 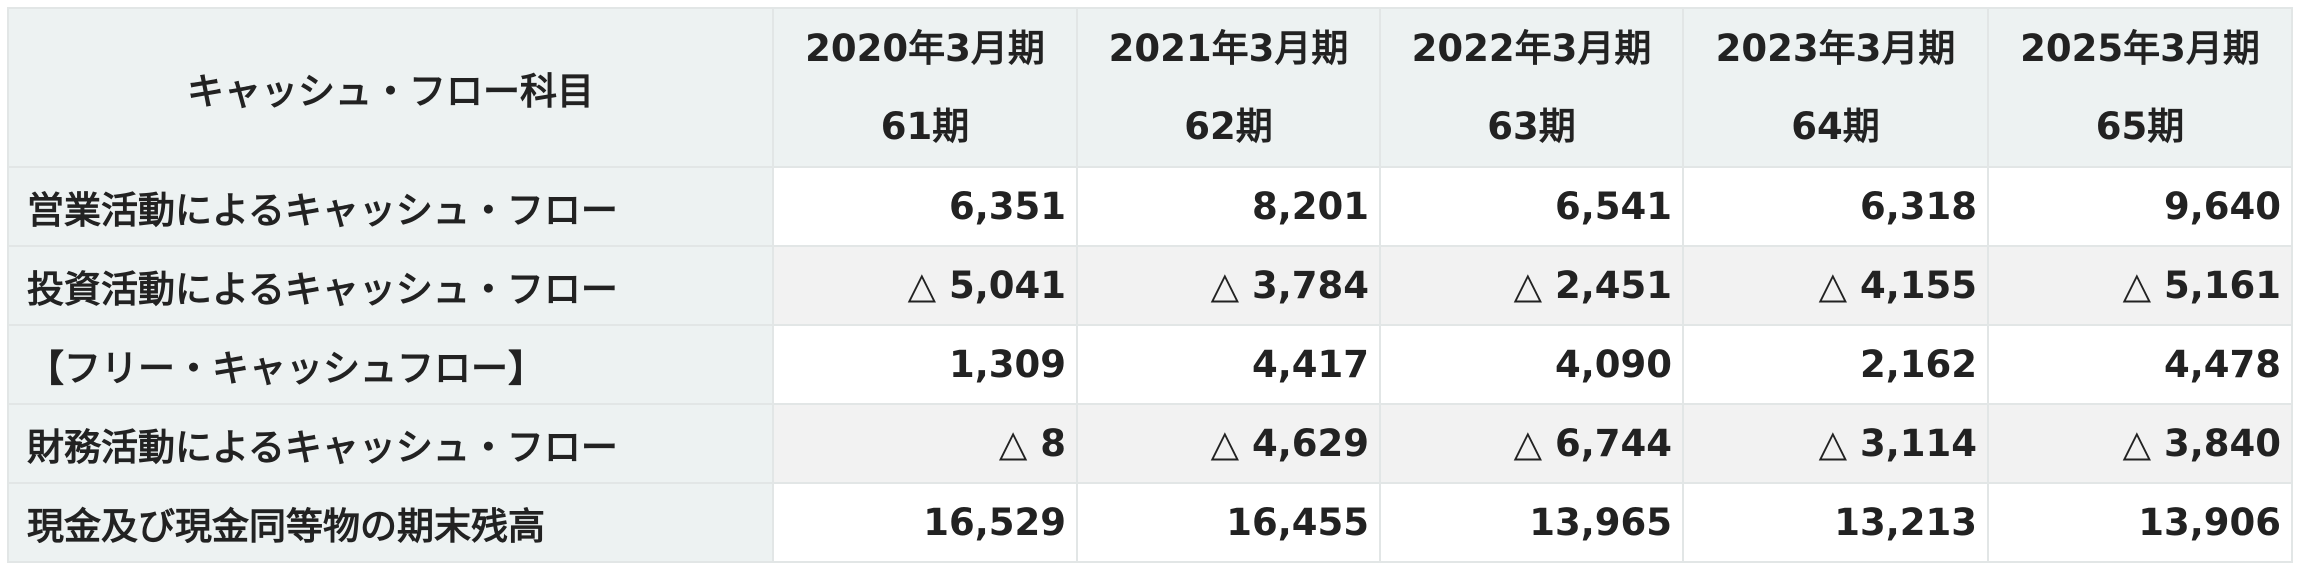 I want to click on corner-header: キャッシュ・フロー科目, so click(x=390, y=87).